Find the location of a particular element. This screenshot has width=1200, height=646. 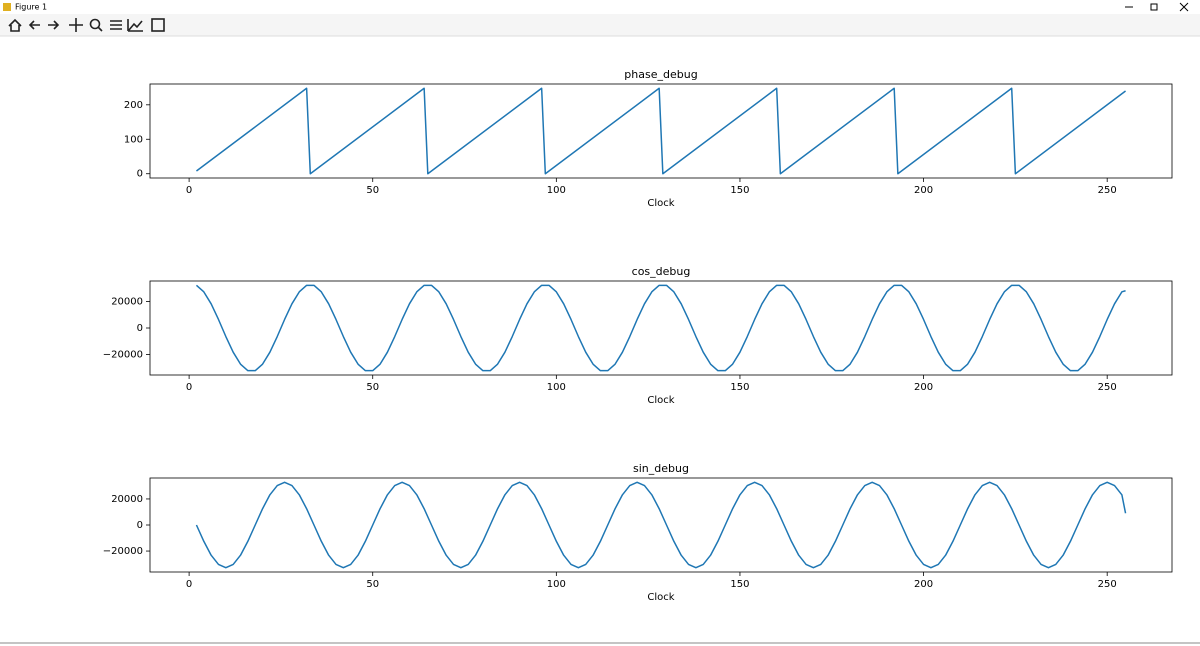

subplots-button is located at coordinates (116, 25).